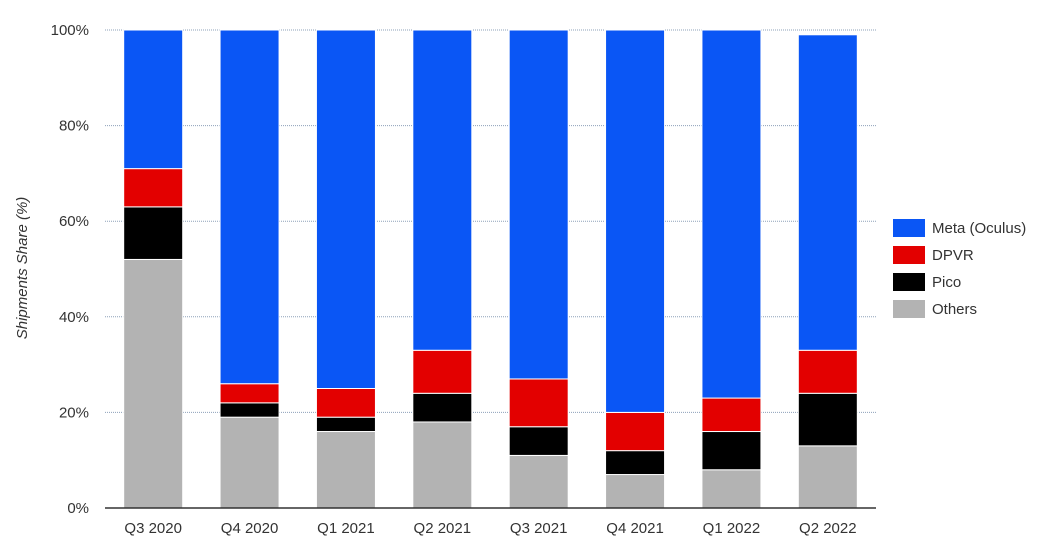 The width and height of the screenshot is (1052, 552). What do you see at coordinates (74, 412) in the screenshot?
I see `y-tick-label: 20%` at bounding box center [74, 412].